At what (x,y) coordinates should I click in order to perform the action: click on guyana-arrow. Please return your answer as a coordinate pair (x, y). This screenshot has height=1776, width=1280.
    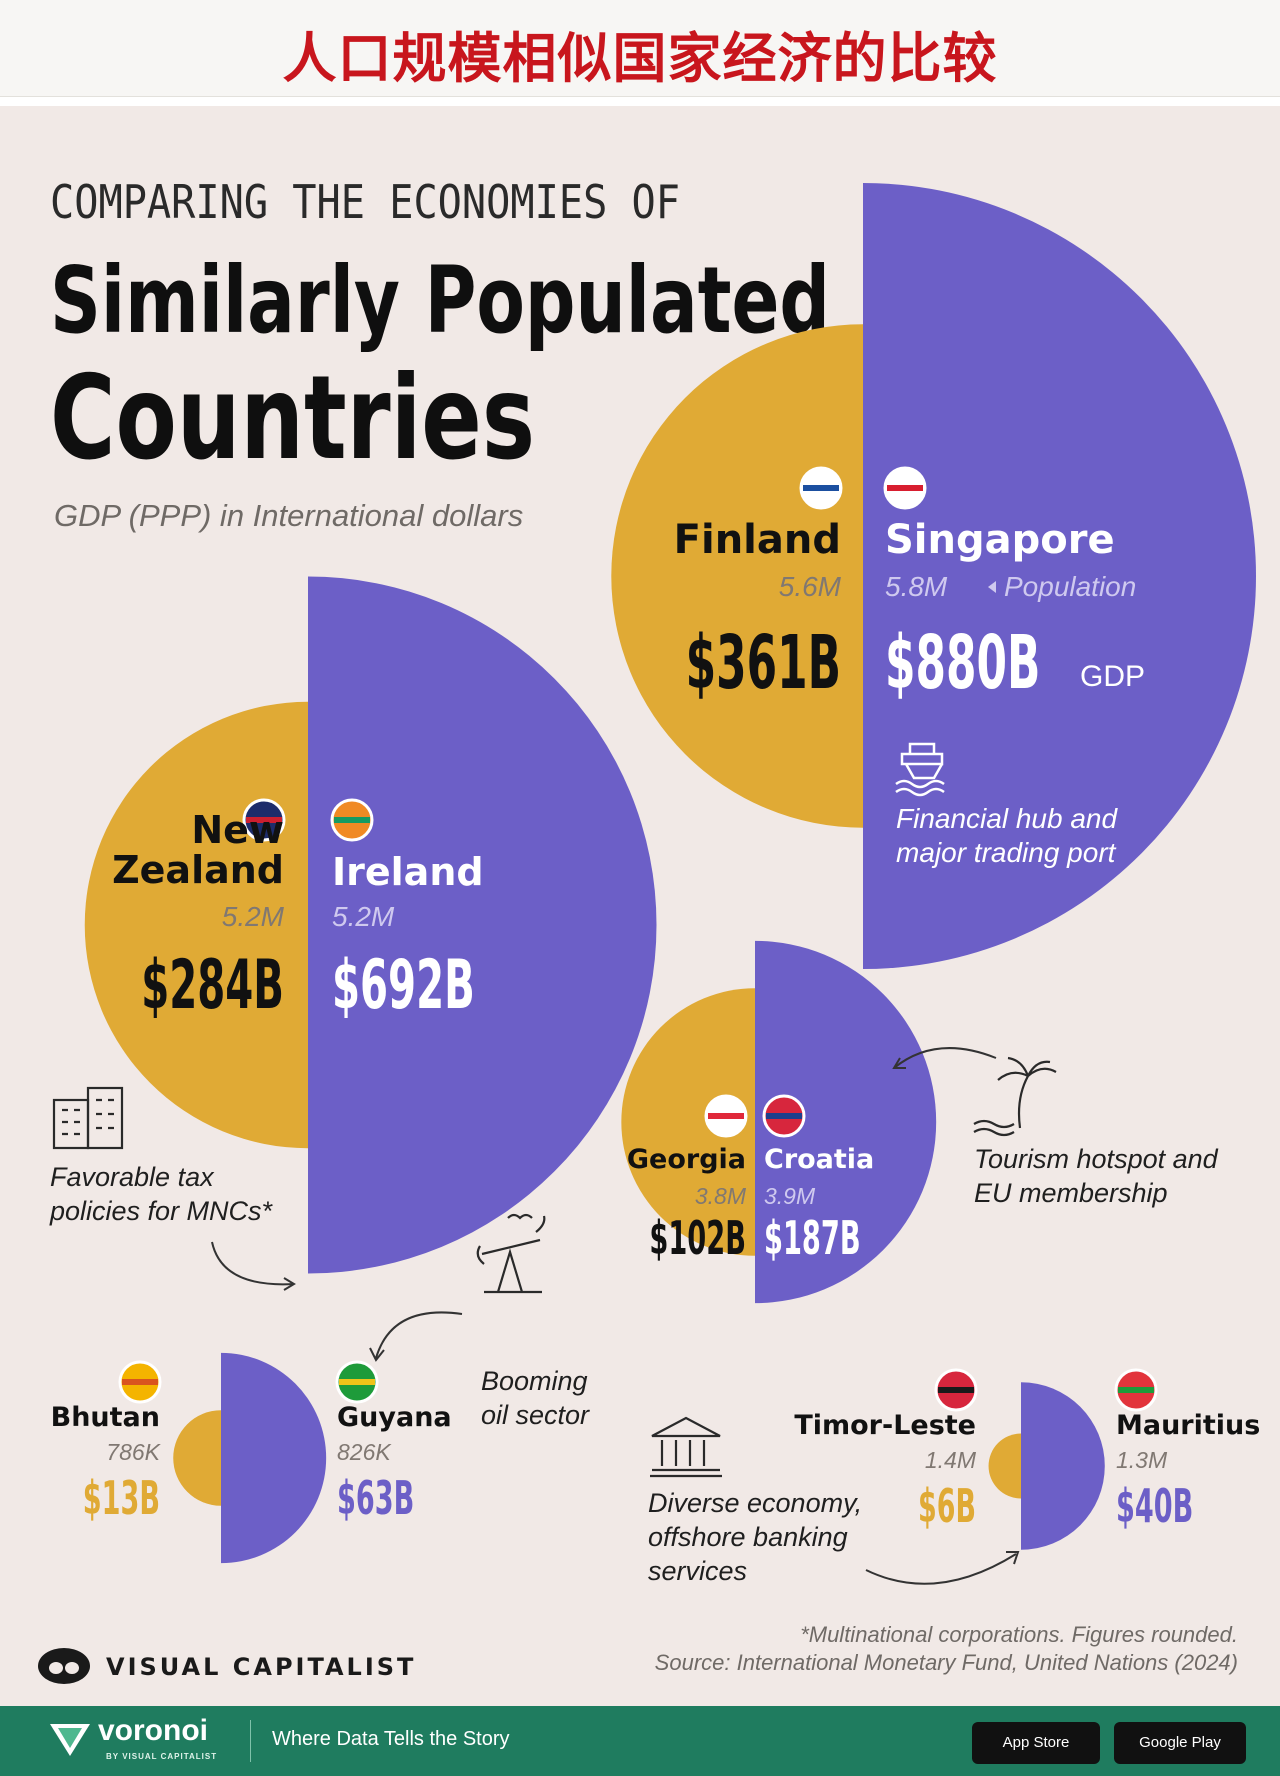
    Looking at the image, I should click on (419, 1335).